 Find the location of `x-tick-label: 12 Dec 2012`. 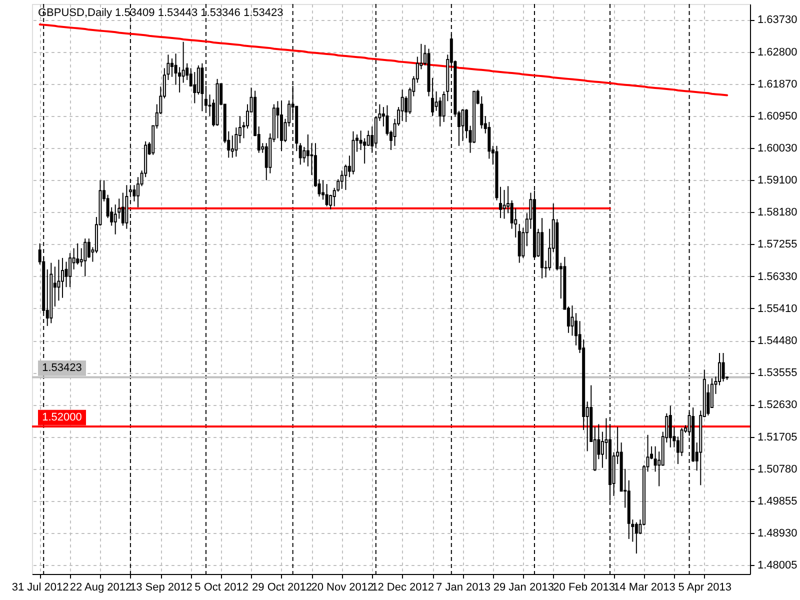

x-tick-label: 12 Dec 2012 is located at coordinates (403, 588).